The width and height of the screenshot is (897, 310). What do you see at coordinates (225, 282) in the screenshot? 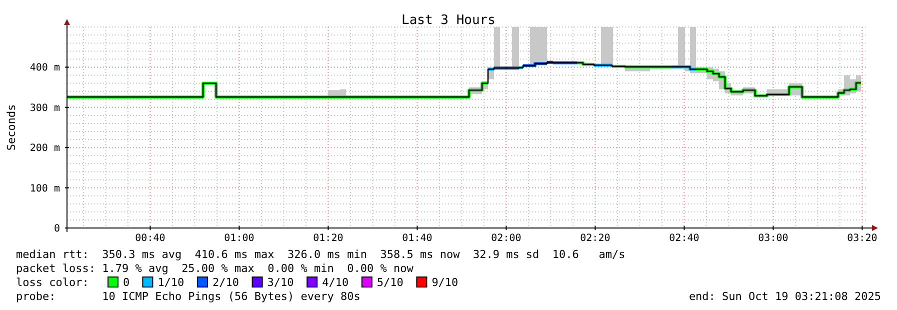
I see `legend-label: 2/10` at bounding box center [225, 282].